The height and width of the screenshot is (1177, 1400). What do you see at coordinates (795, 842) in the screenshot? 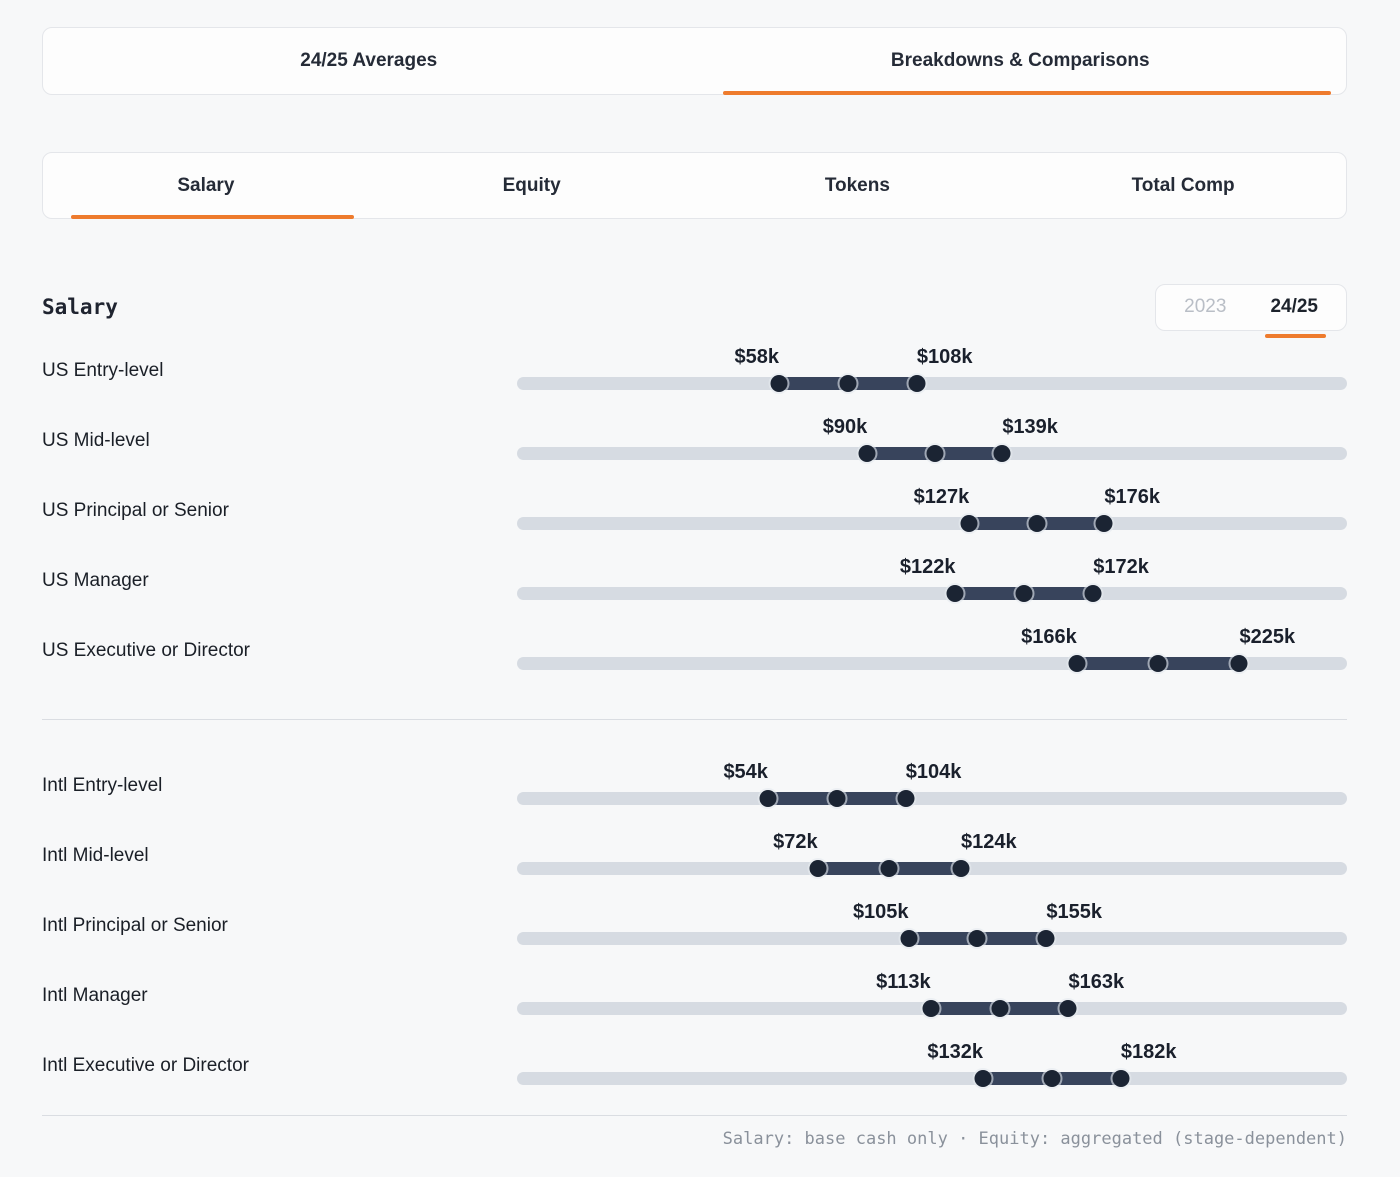
I see `range-low-value: $72k` at bounding box center [795, 842].